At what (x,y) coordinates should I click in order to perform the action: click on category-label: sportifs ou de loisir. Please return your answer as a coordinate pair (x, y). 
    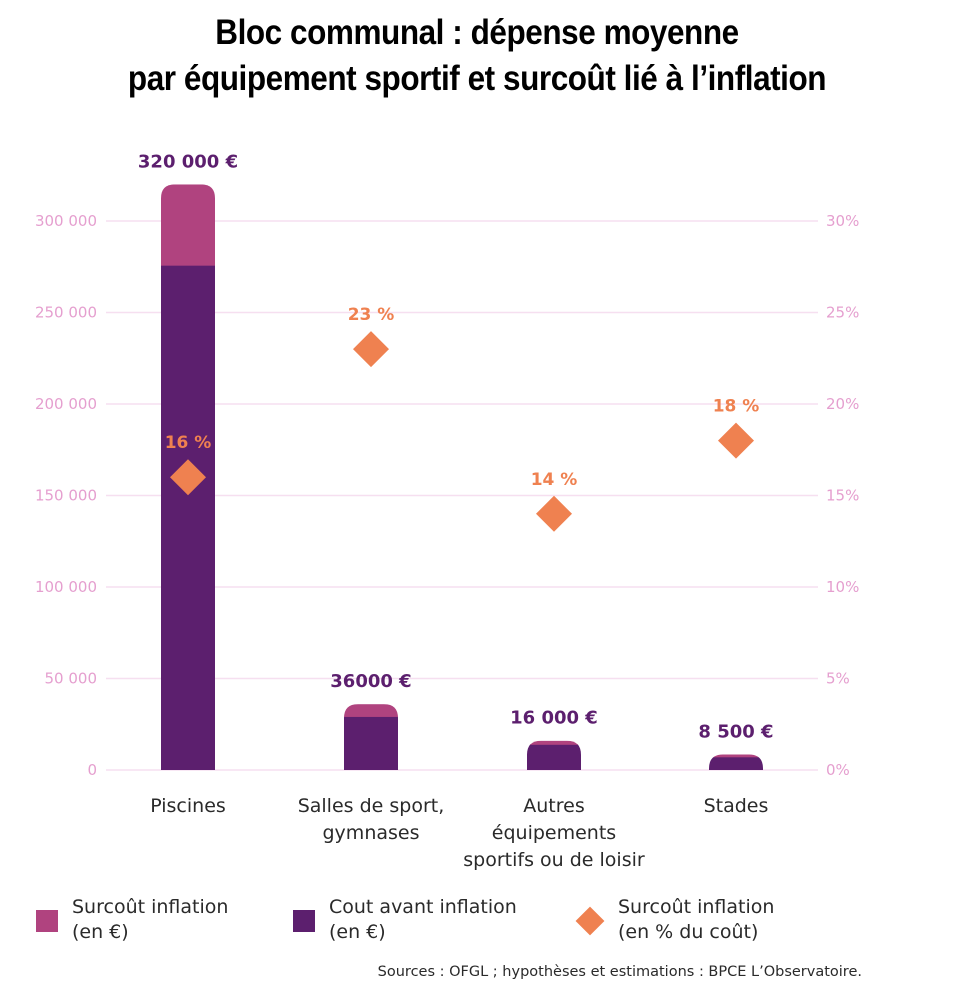
    Looking at the image, I should click on (554, 860).